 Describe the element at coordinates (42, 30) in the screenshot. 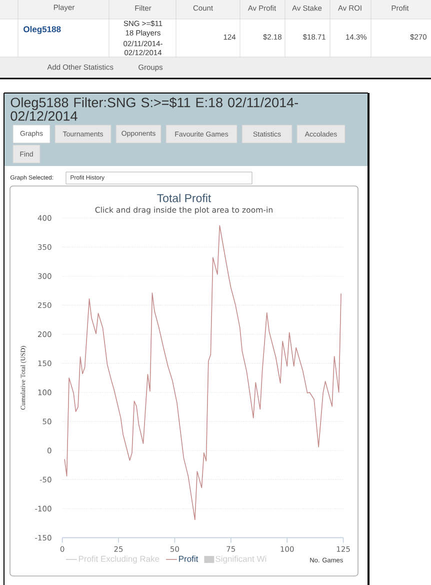

I see `text: Oleg5188` at that location.